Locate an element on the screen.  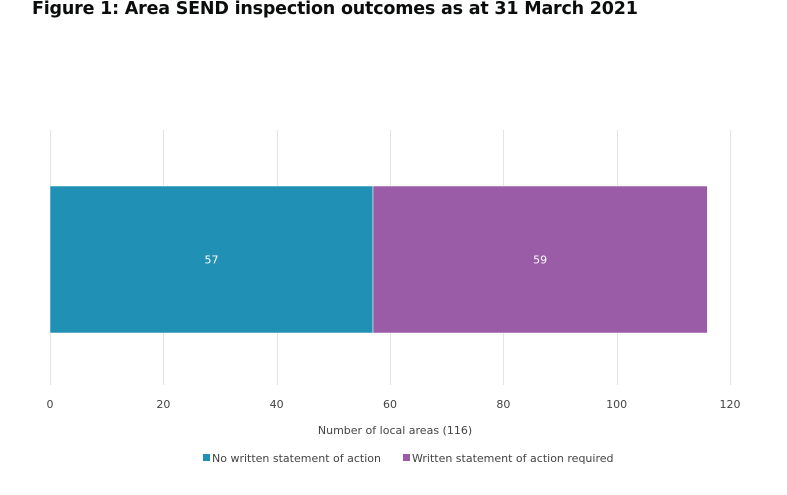
data-label: 57 is located at coordinates (212, 260).